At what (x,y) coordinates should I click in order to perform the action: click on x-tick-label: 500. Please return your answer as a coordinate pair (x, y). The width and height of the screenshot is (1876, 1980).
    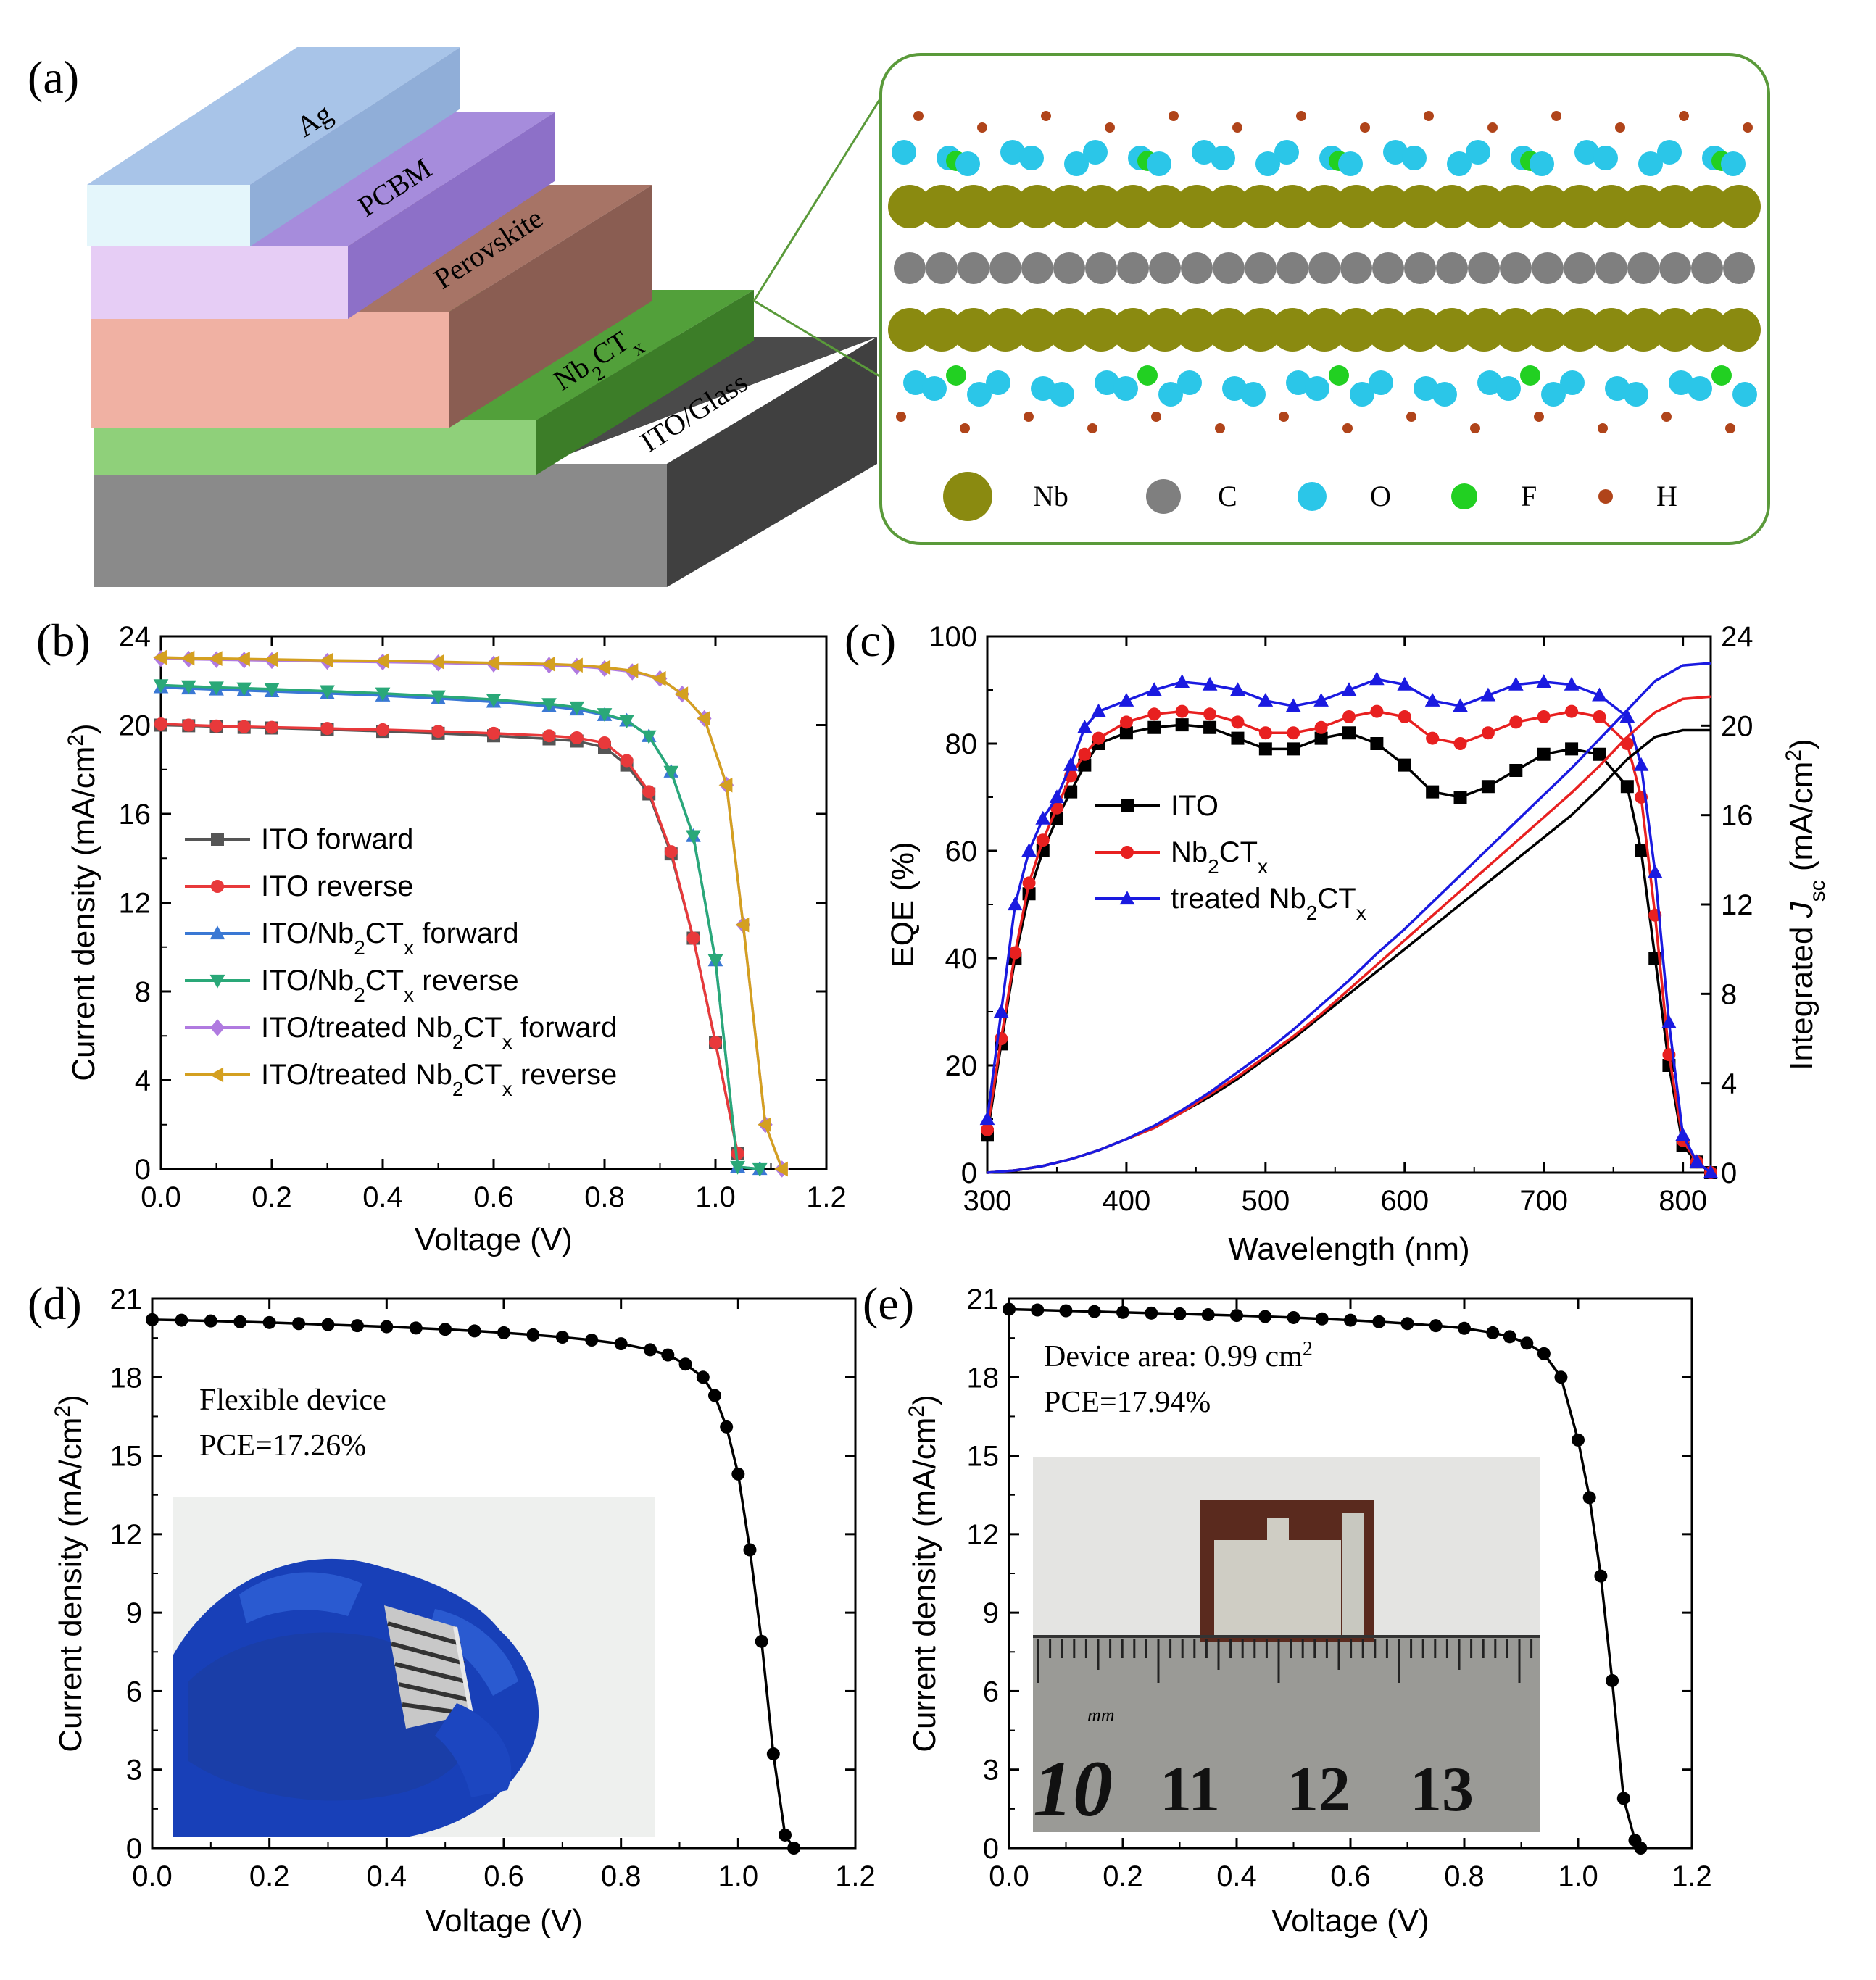
    Looking at the image, I should click on (1265, 1201).